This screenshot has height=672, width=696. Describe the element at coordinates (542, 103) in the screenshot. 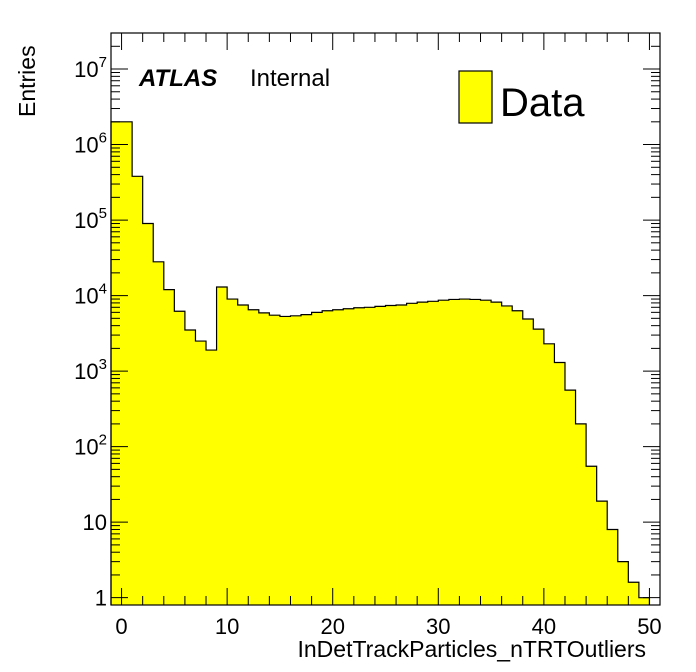

I see `legend-label-data: Data` at that location.